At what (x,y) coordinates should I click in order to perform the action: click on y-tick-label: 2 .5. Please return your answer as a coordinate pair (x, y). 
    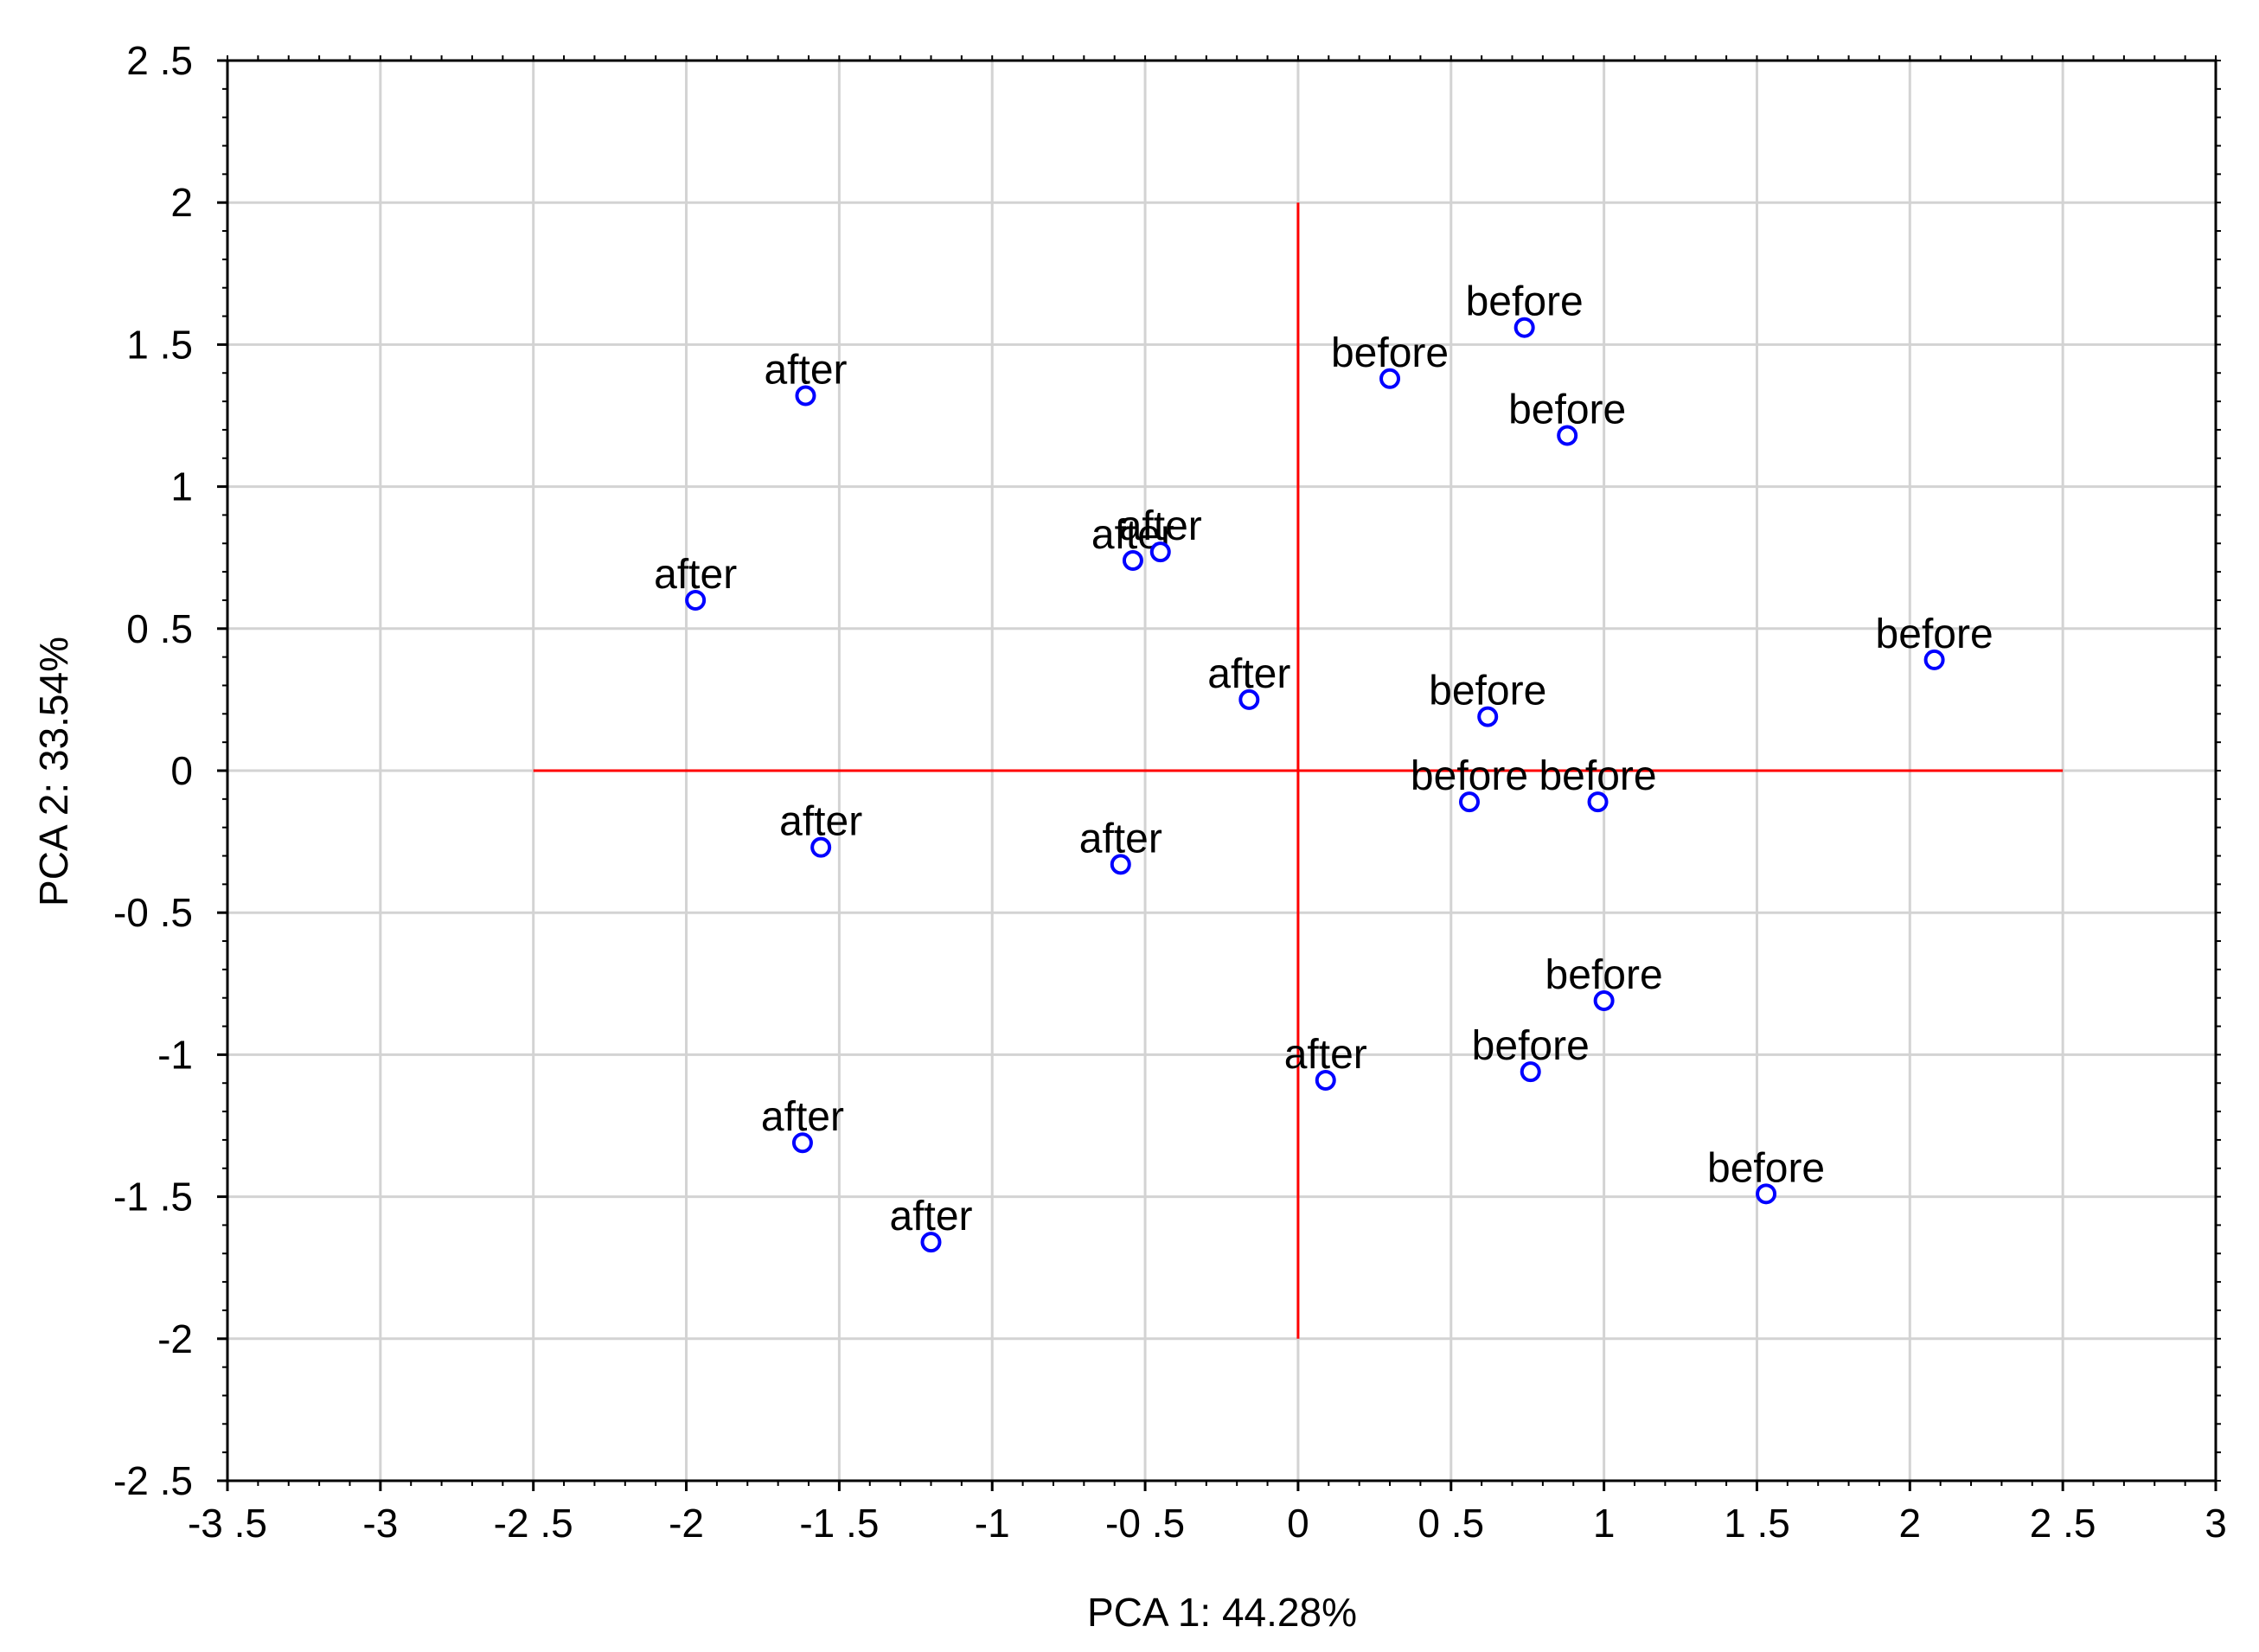
    Looking at the image, I should click on (159, 60).